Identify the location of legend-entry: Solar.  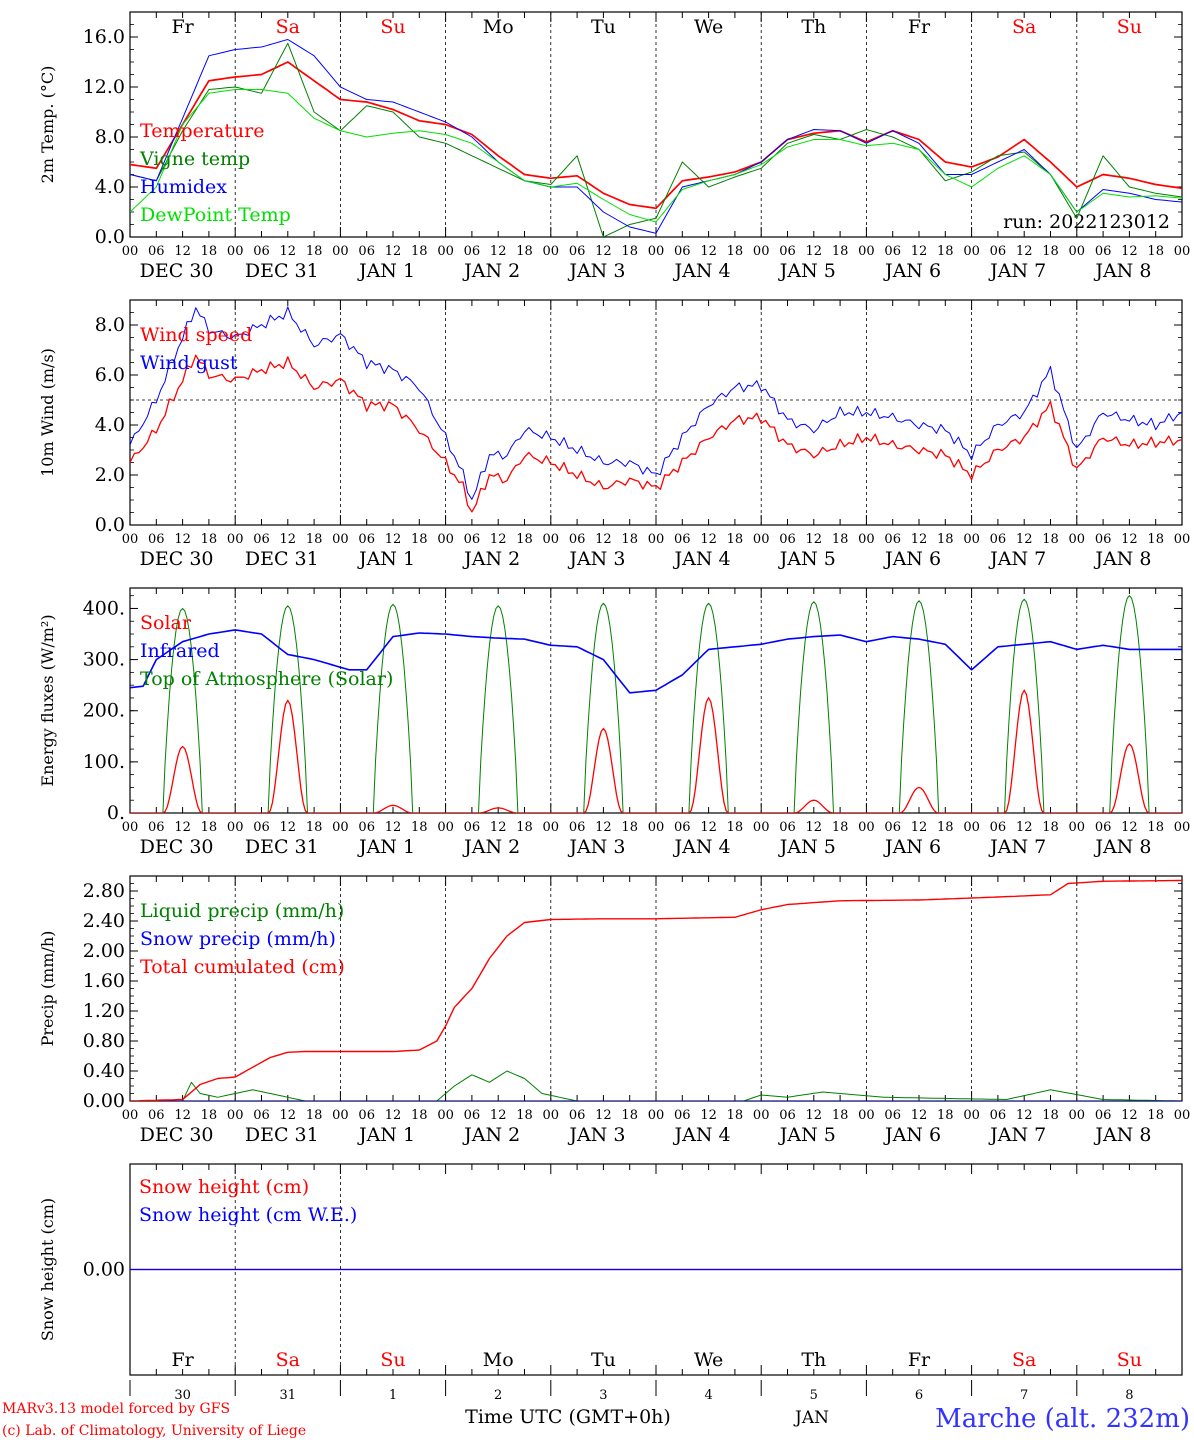
(166, 623).